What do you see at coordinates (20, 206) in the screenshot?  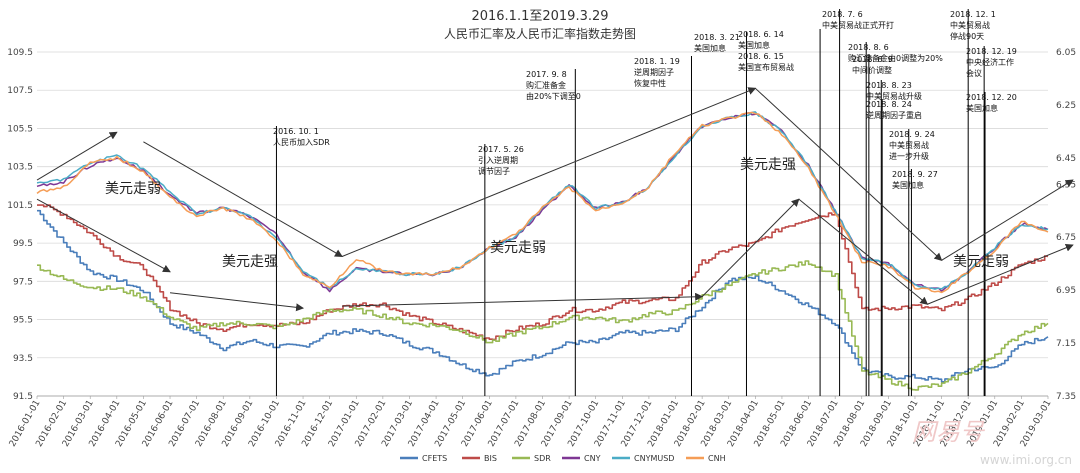 I see `left-axis-tick-label: 101.5` at bounding box center [20, 206].